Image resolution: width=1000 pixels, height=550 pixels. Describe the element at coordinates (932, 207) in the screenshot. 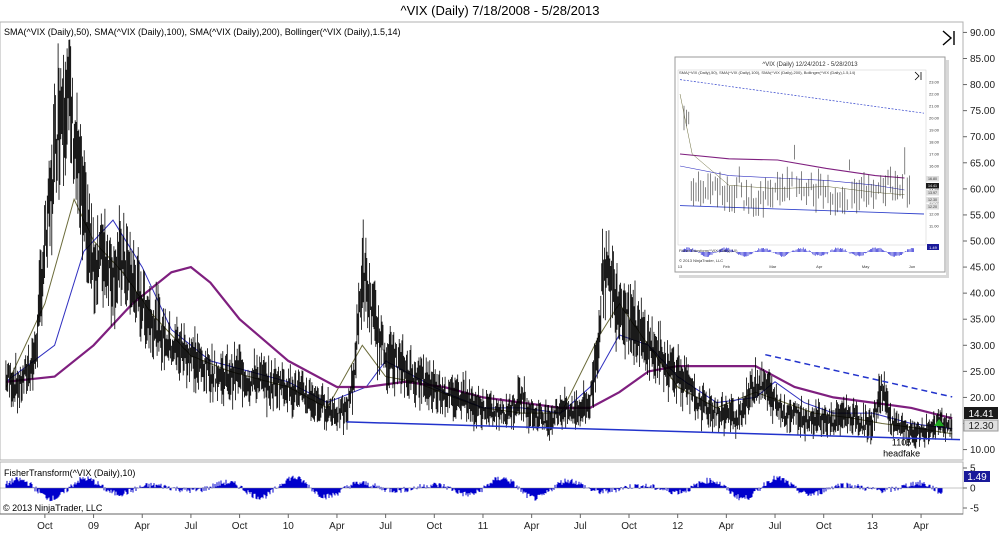

I see `inset-price-label: 12.20` at that location.